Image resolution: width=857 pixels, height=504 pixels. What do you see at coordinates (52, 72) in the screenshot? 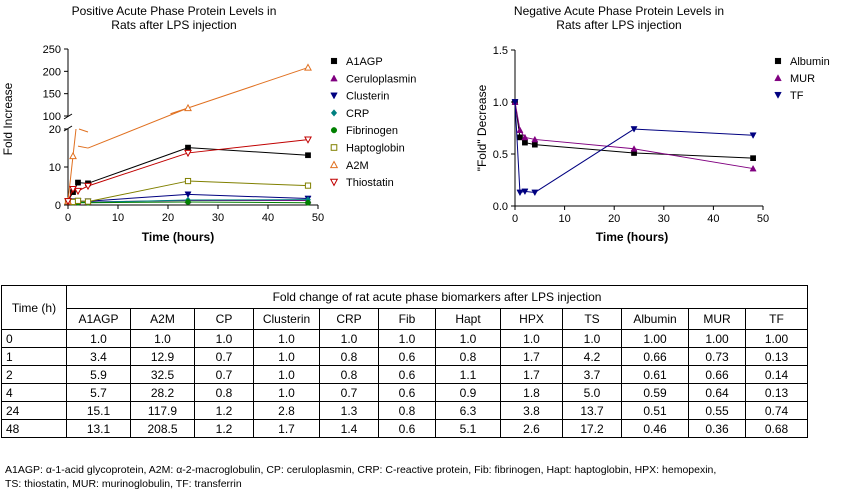
I see `chart1-y-tick-label: 200` at bounding box center [52, 72].